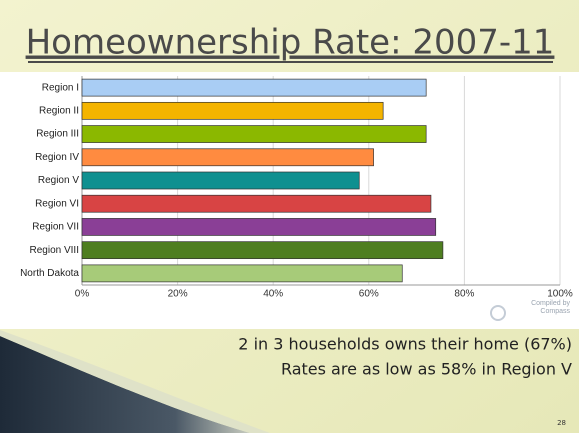  I want to click on y-tick-label: Region II, so click(59, 110).